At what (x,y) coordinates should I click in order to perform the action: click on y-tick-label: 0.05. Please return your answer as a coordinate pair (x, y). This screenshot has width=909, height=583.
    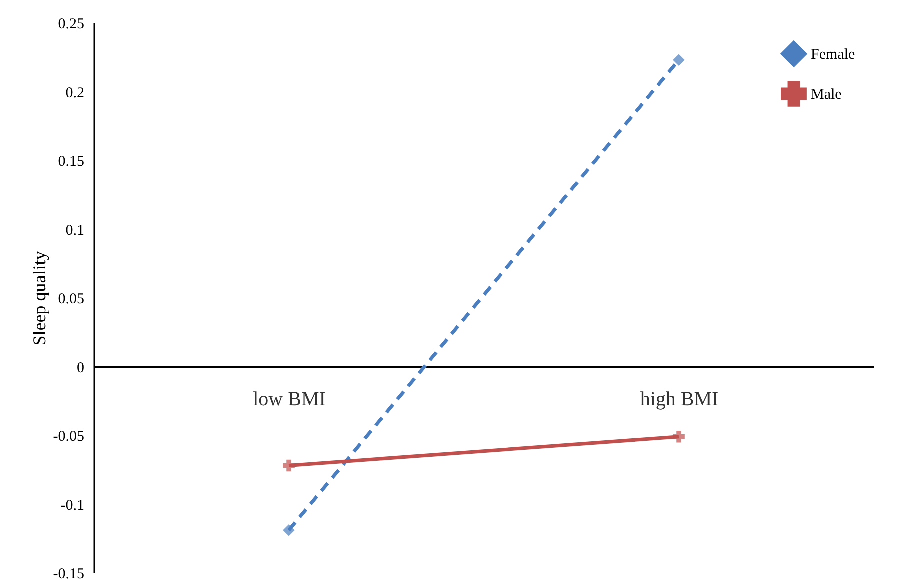
    Looking at the image, I should click on (71, 300).